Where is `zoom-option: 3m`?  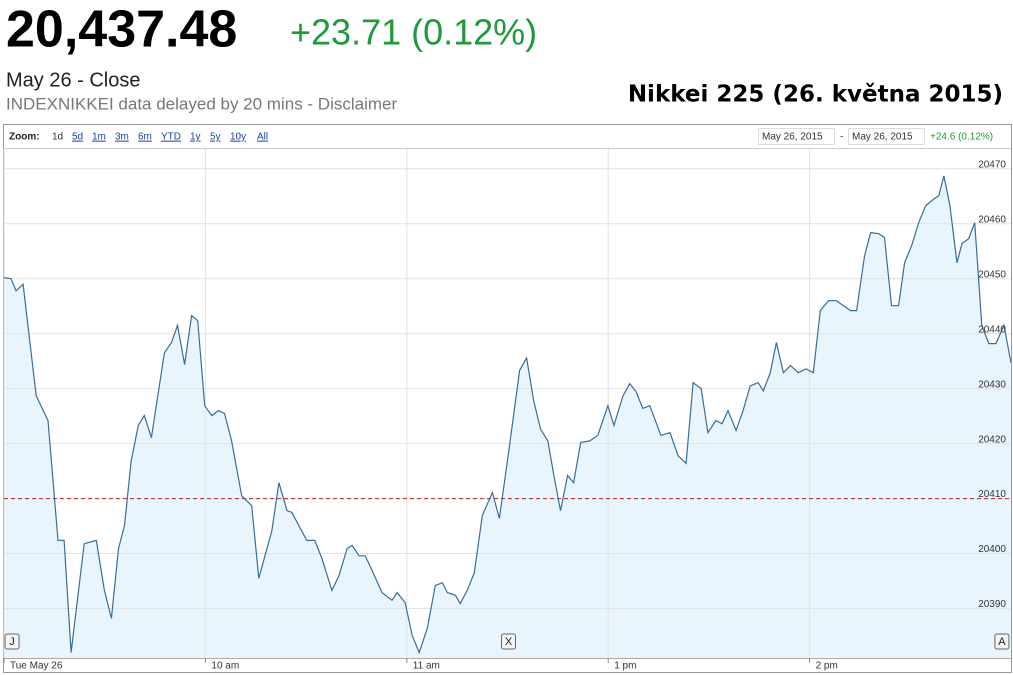
zoom-option: 3m is located at coordinates (122, 137).